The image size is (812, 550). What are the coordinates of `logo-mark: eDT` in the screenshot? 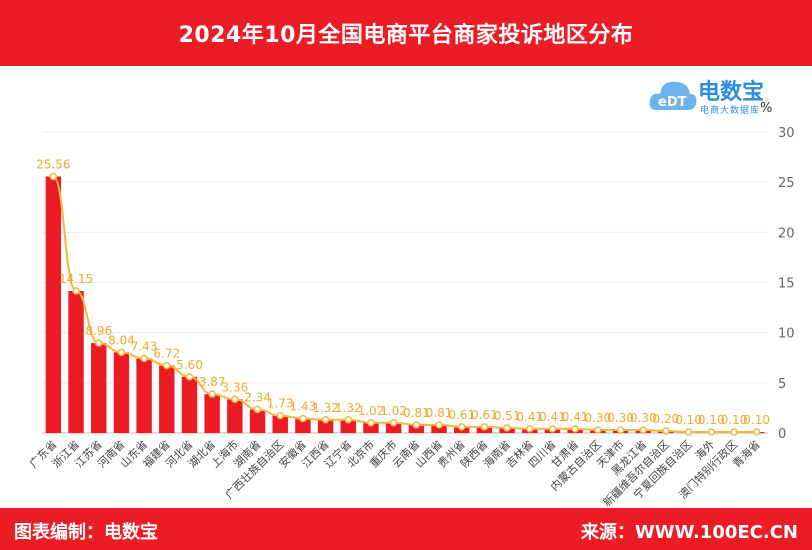 It's located at (672, 102).